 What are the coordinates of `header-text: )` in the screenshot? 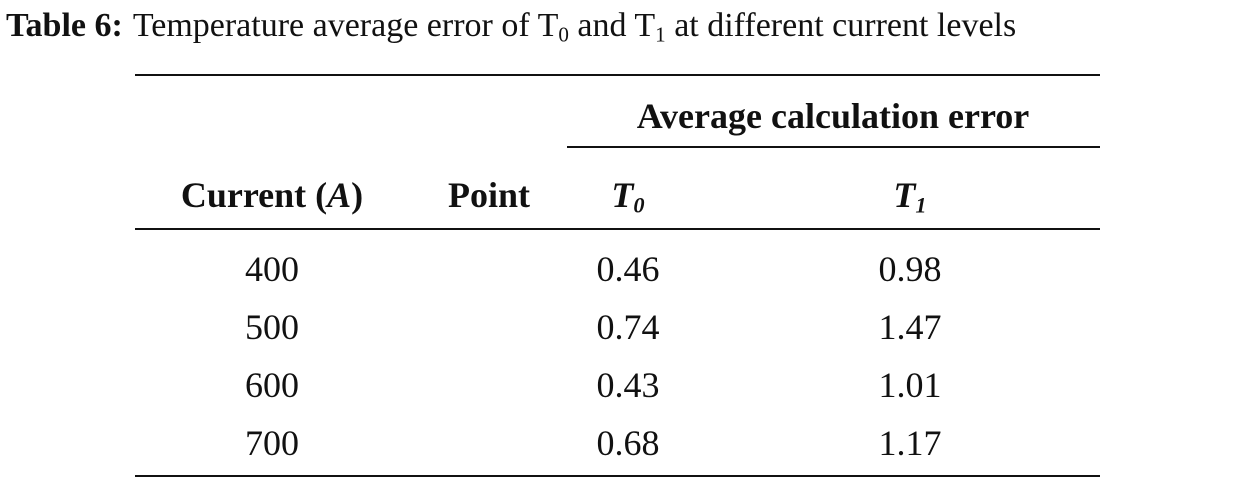 It's located at (357, 195).